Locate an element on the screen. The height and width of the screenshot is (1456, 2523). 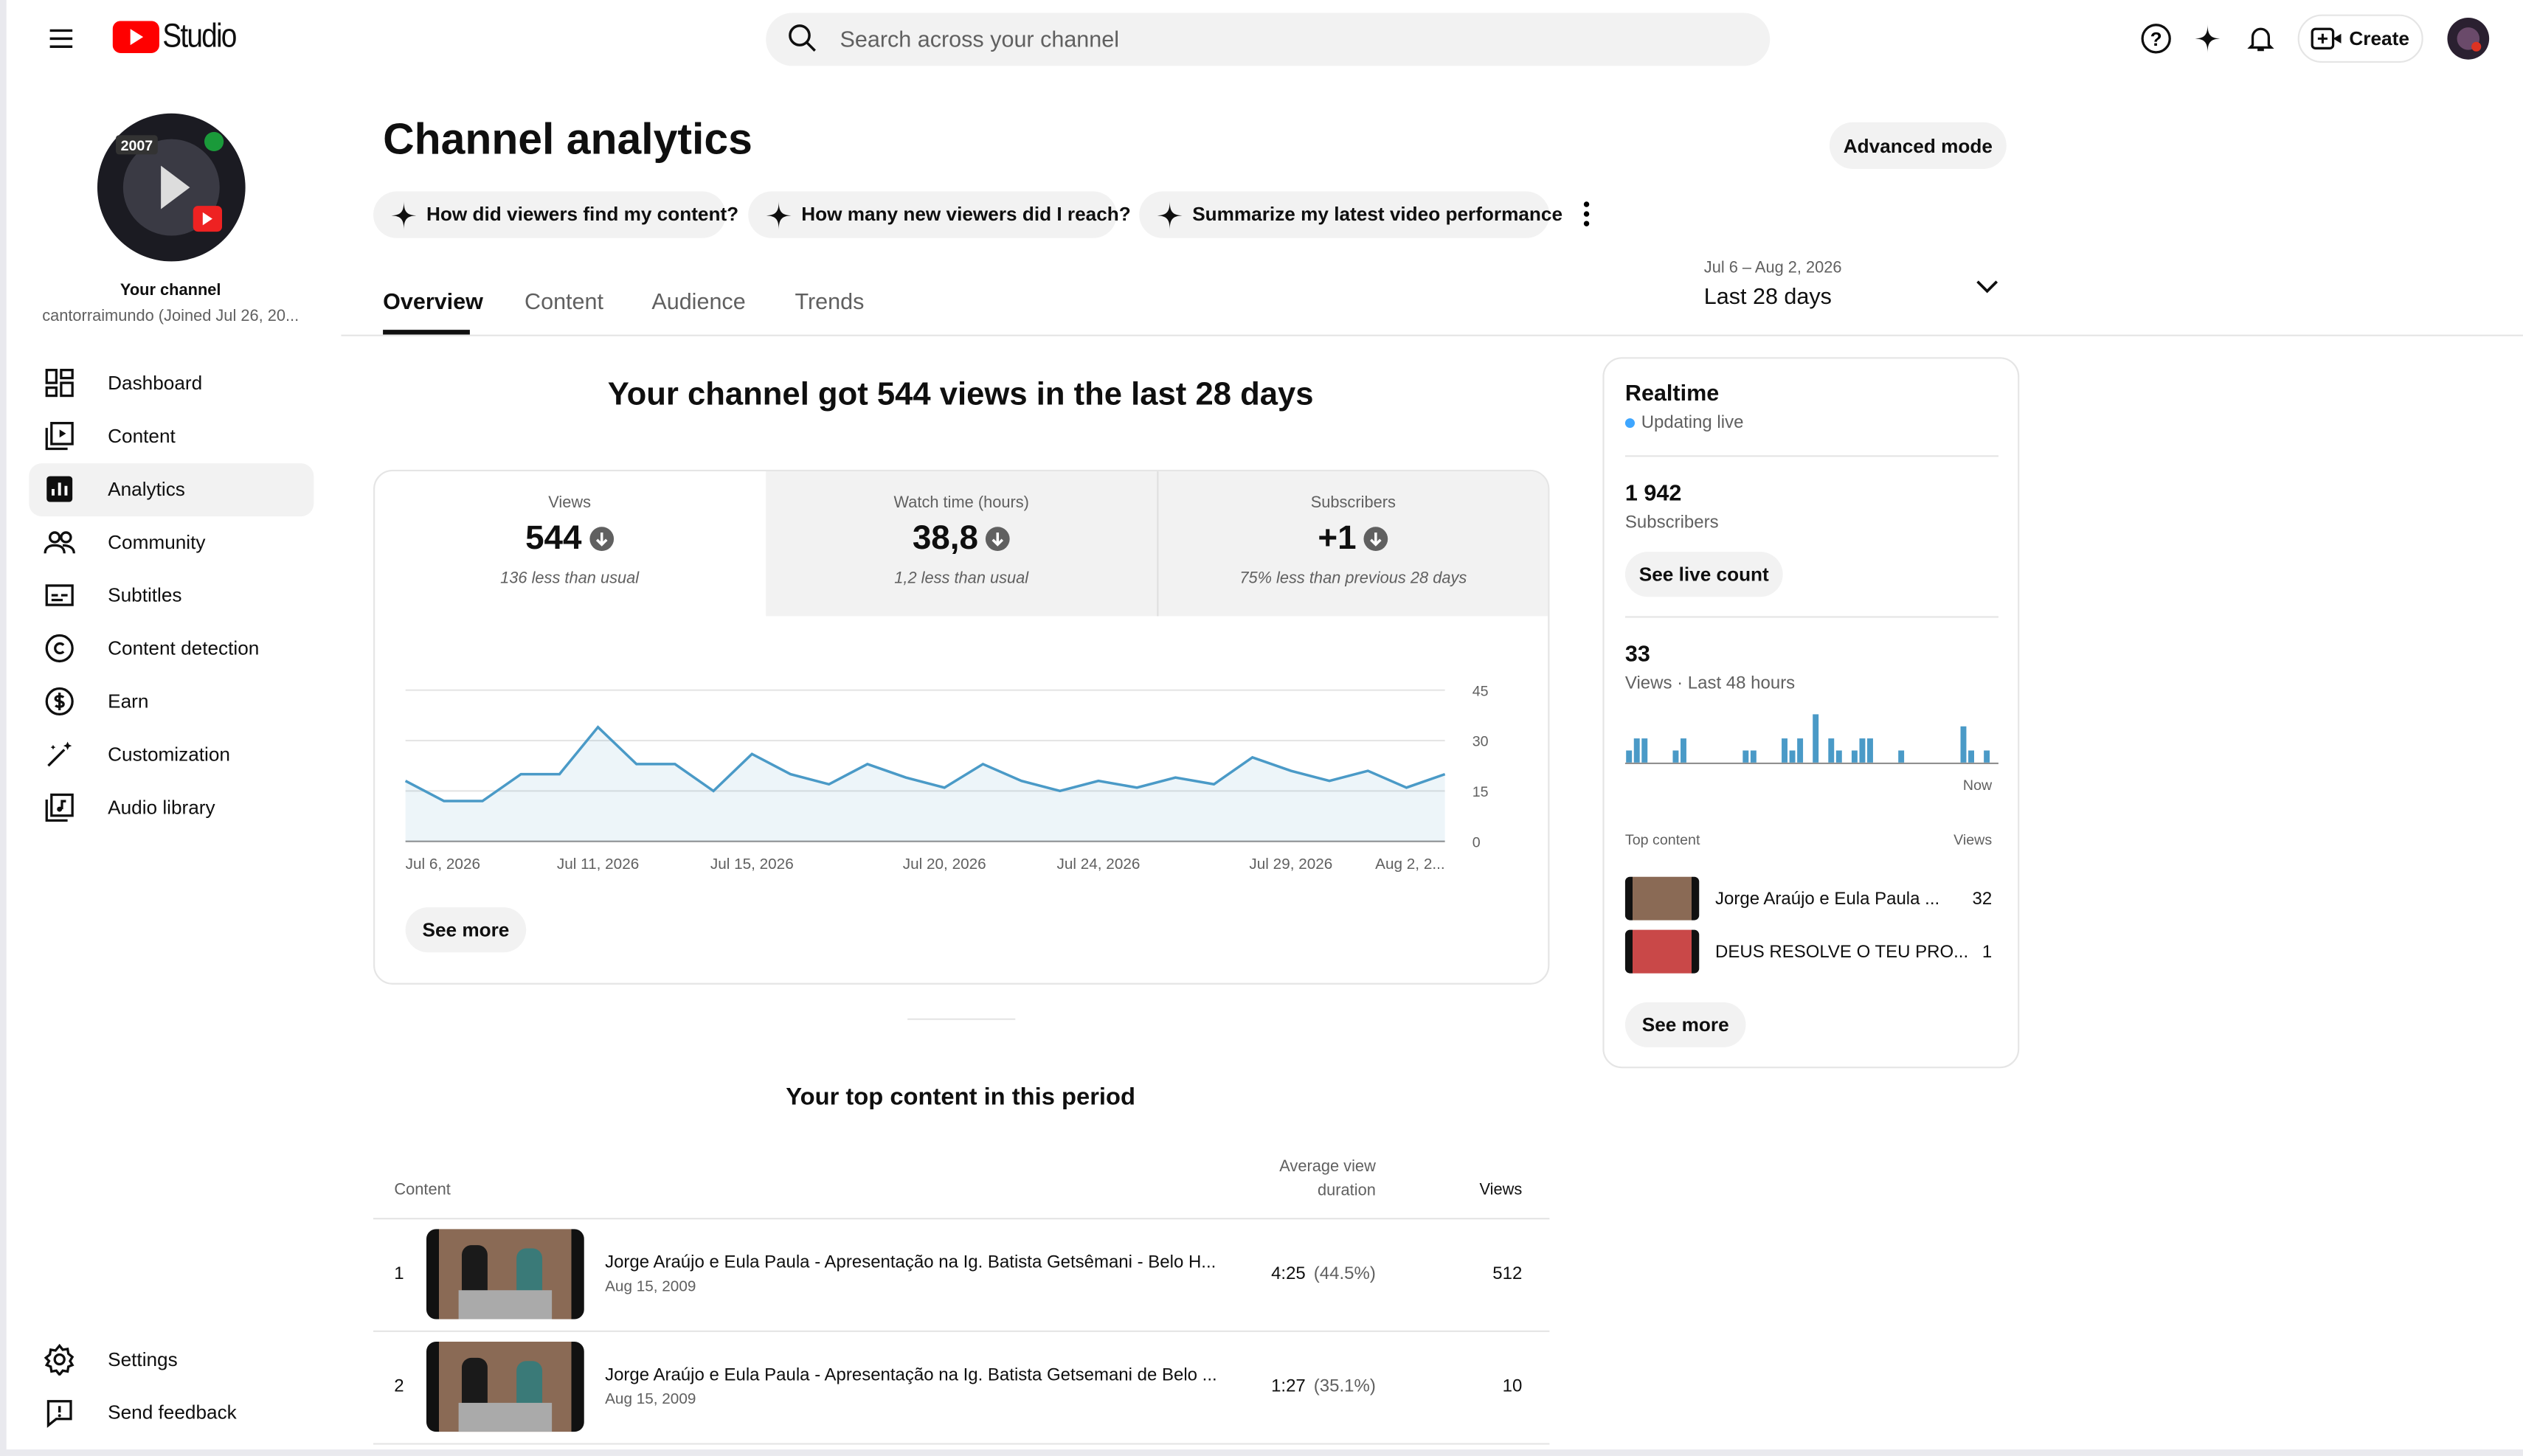
line is located at coordinates (925, 764).